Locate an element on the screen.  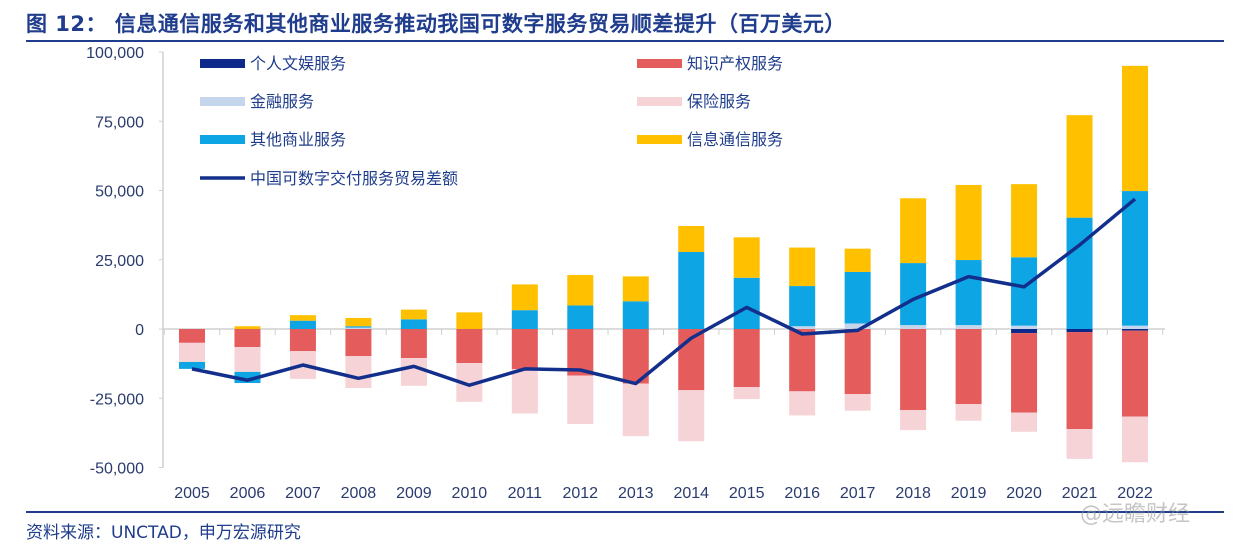
x-tick-label: 2013 is located at coordinates (636, 493).